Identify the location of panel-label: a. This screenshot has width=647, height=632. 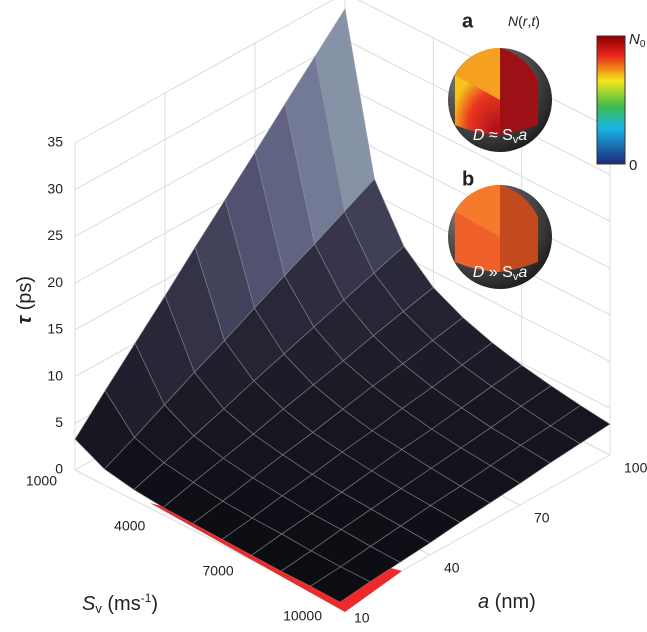
(468, 21).